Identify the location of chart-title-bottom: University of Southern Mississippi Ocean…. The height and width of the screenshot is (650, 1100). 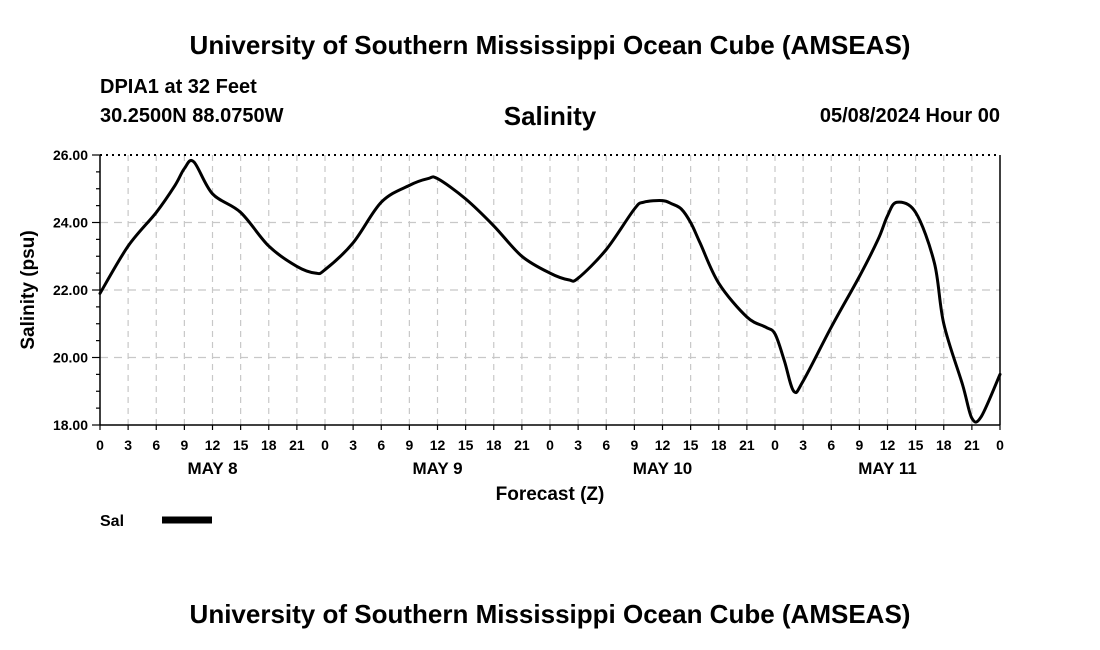
(550, 614).